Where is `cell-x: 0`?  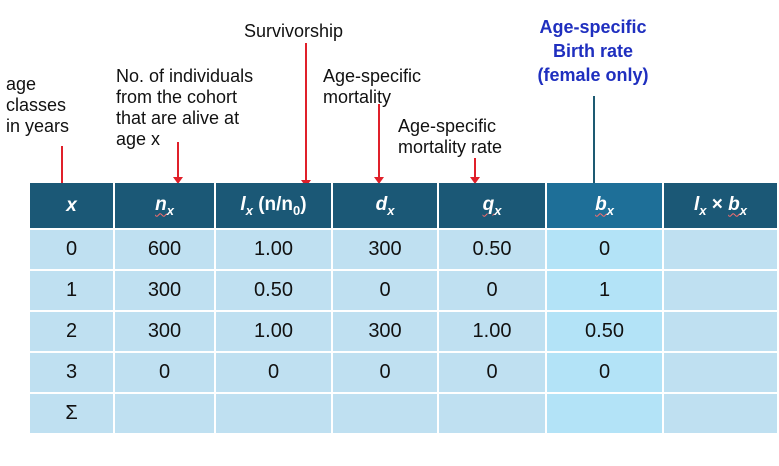 cell-x: 0 is located at coordinates (72, 250).